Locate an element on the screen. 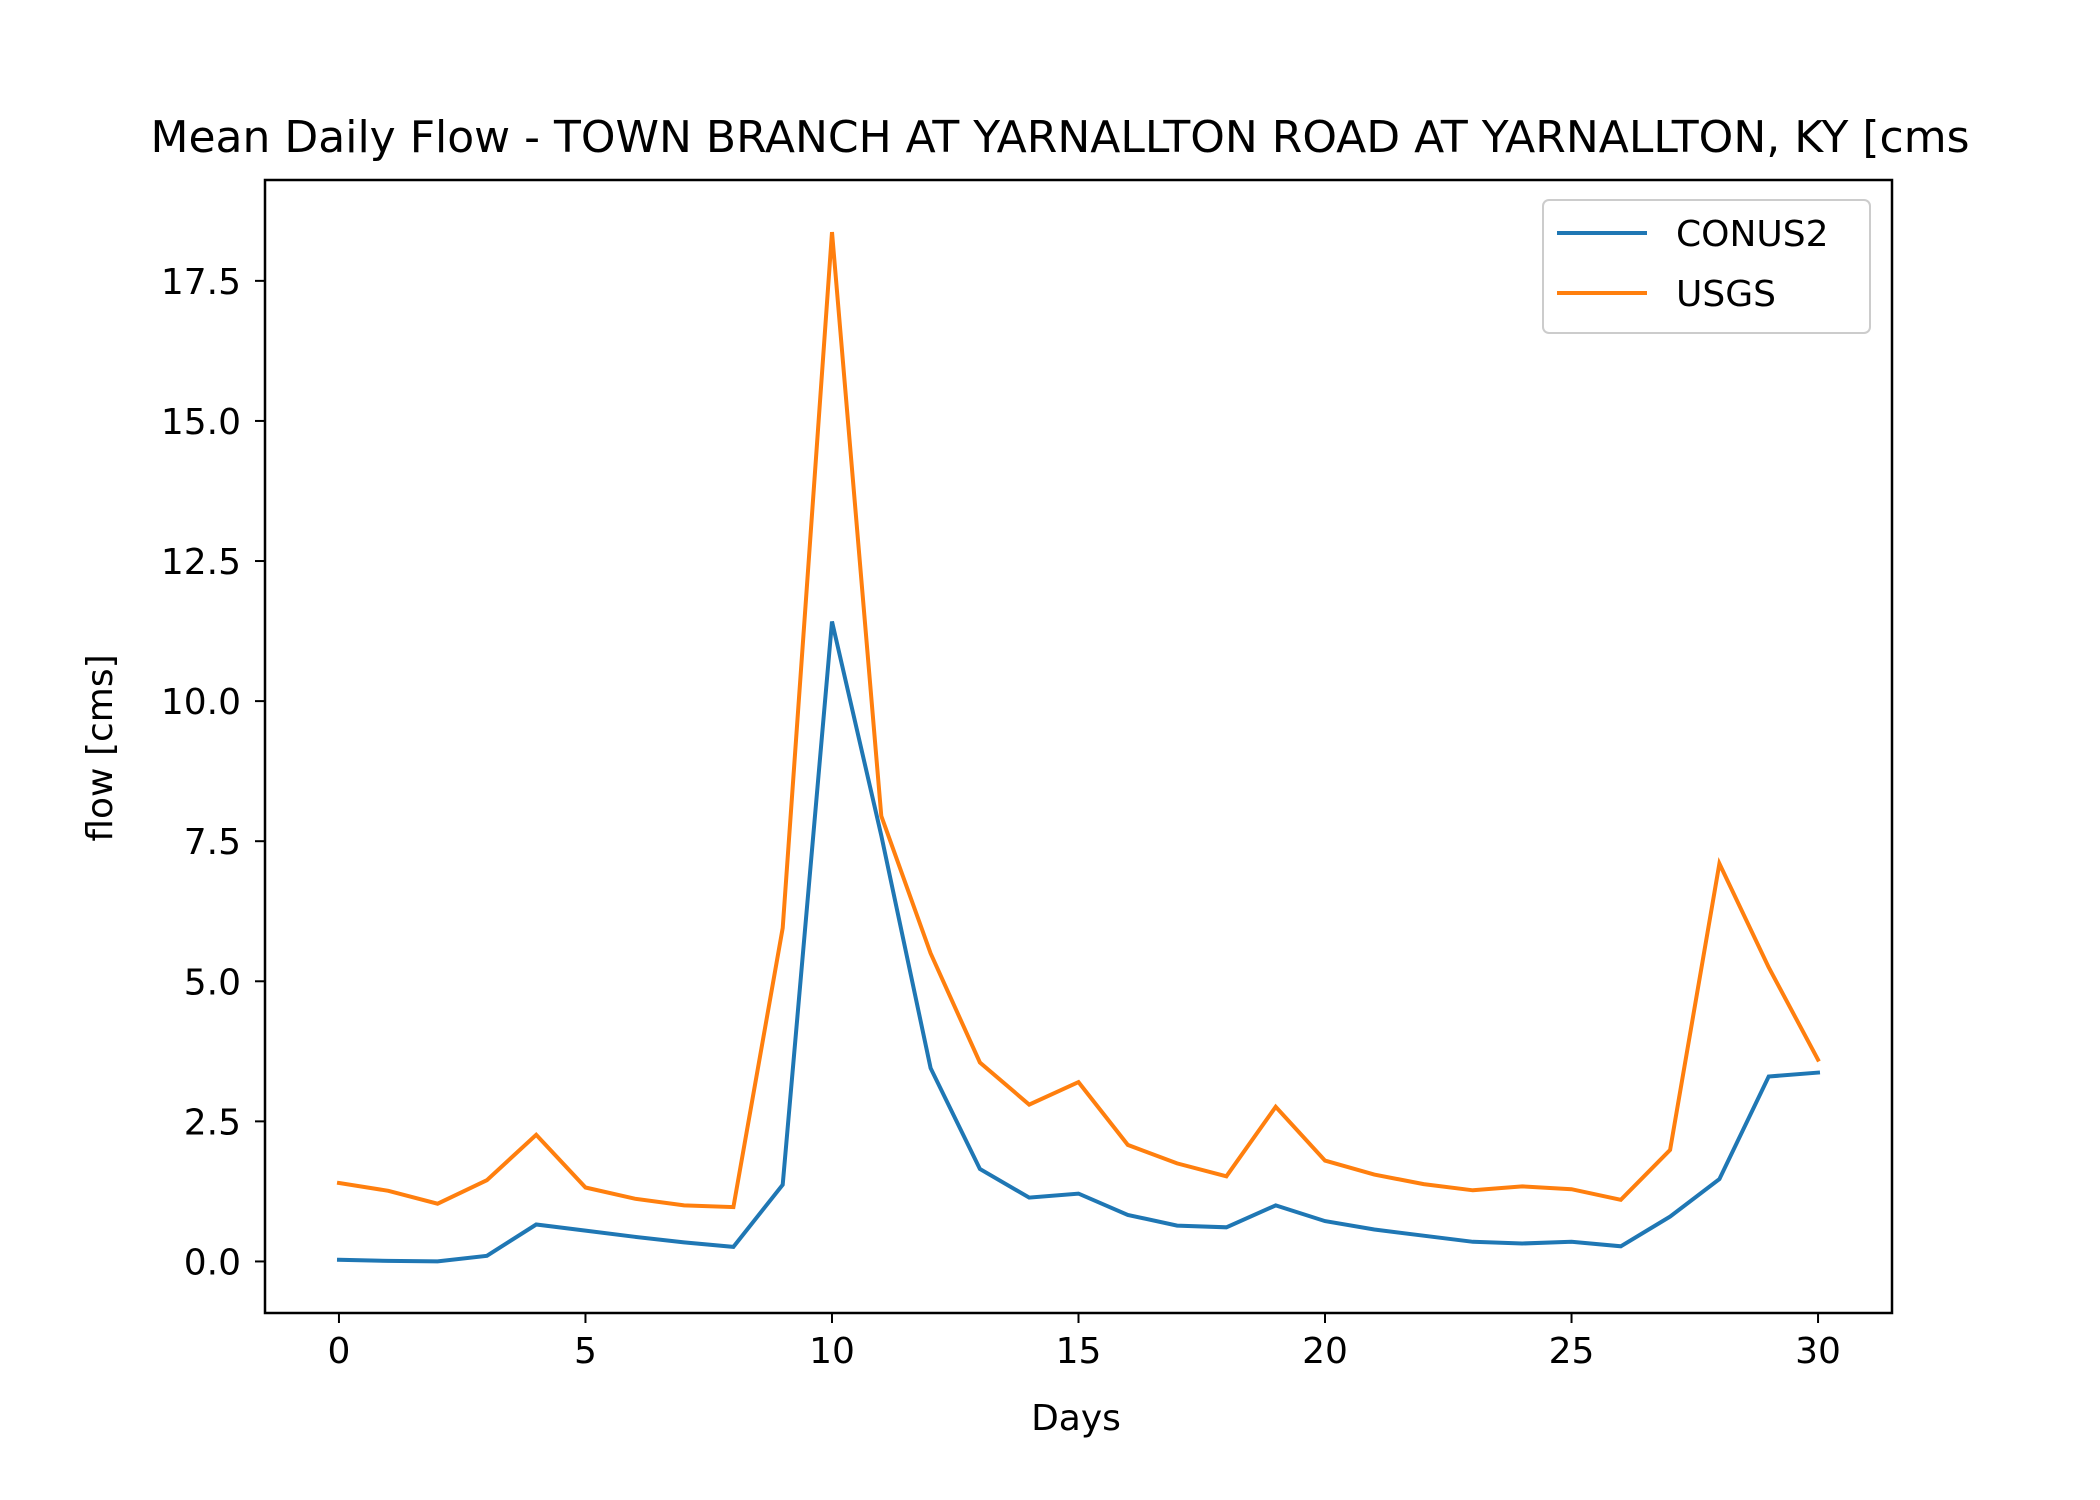  x-tick-label: 10 is located at coordinates (832, 1351).